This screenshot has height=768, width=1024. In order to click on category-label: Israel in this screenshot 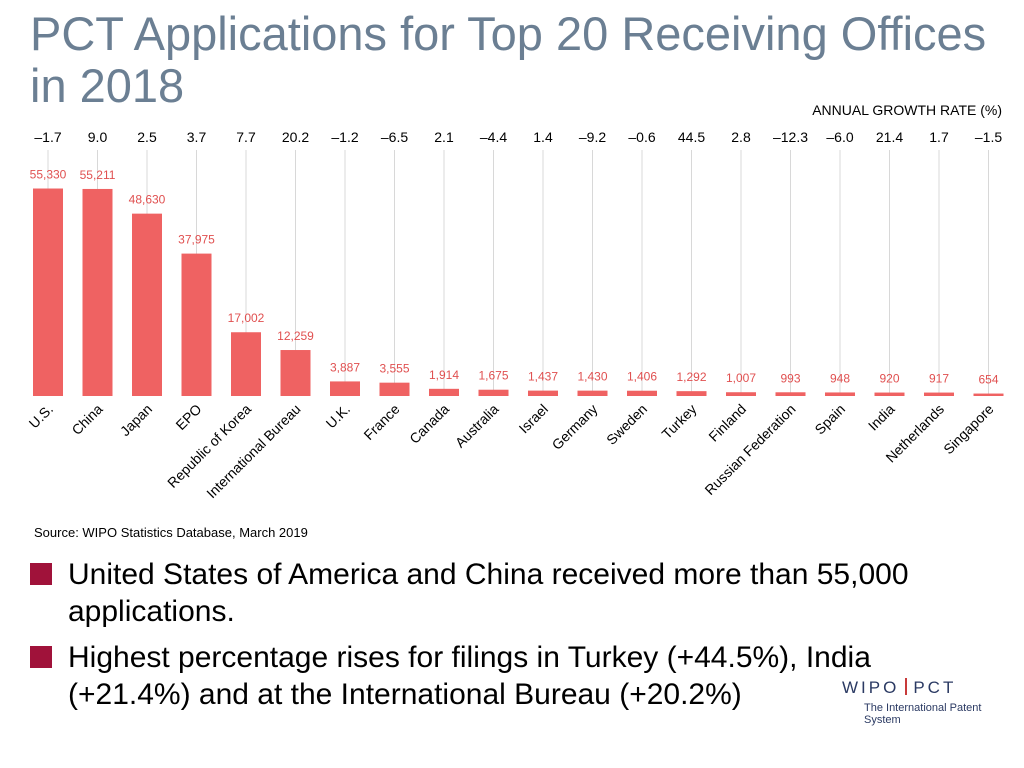, I will do `click(534, 419)`.